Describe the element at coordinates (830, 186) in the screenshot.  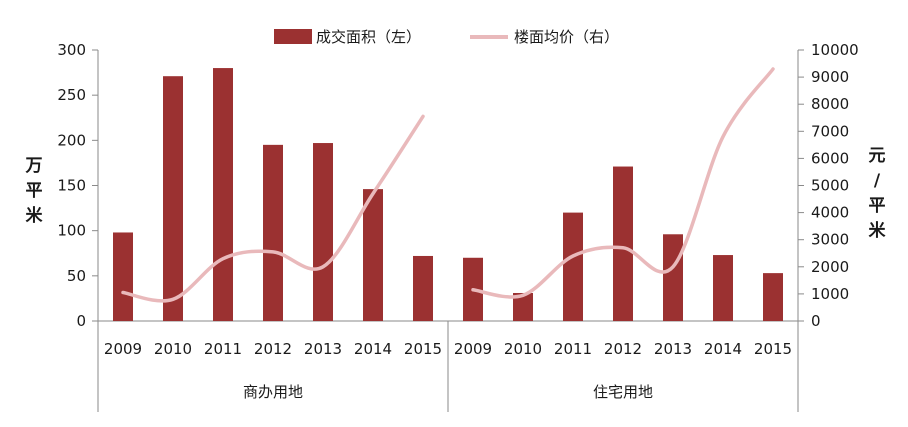
I see `right-y-tick-label: 5000` at that location.